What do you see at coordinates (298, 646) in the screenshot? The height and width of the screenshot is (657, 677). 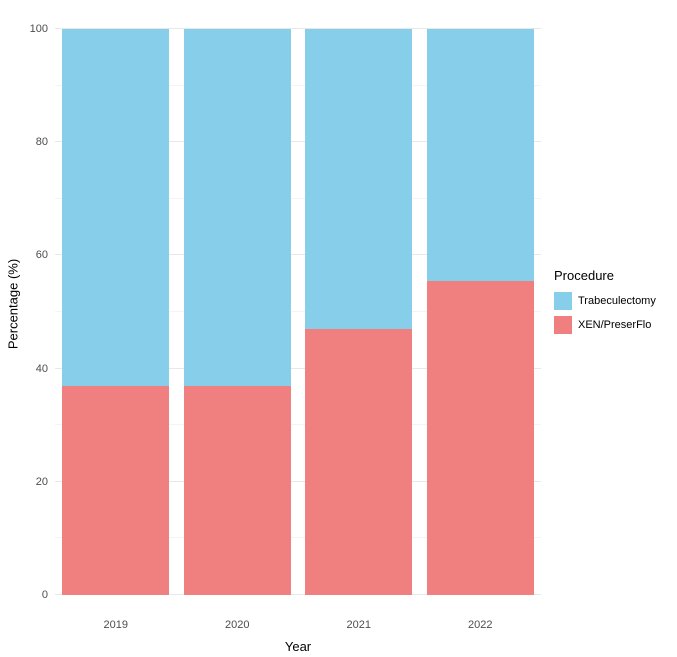 I see `x-axis-title: Year` at bounding box center [298, 646].